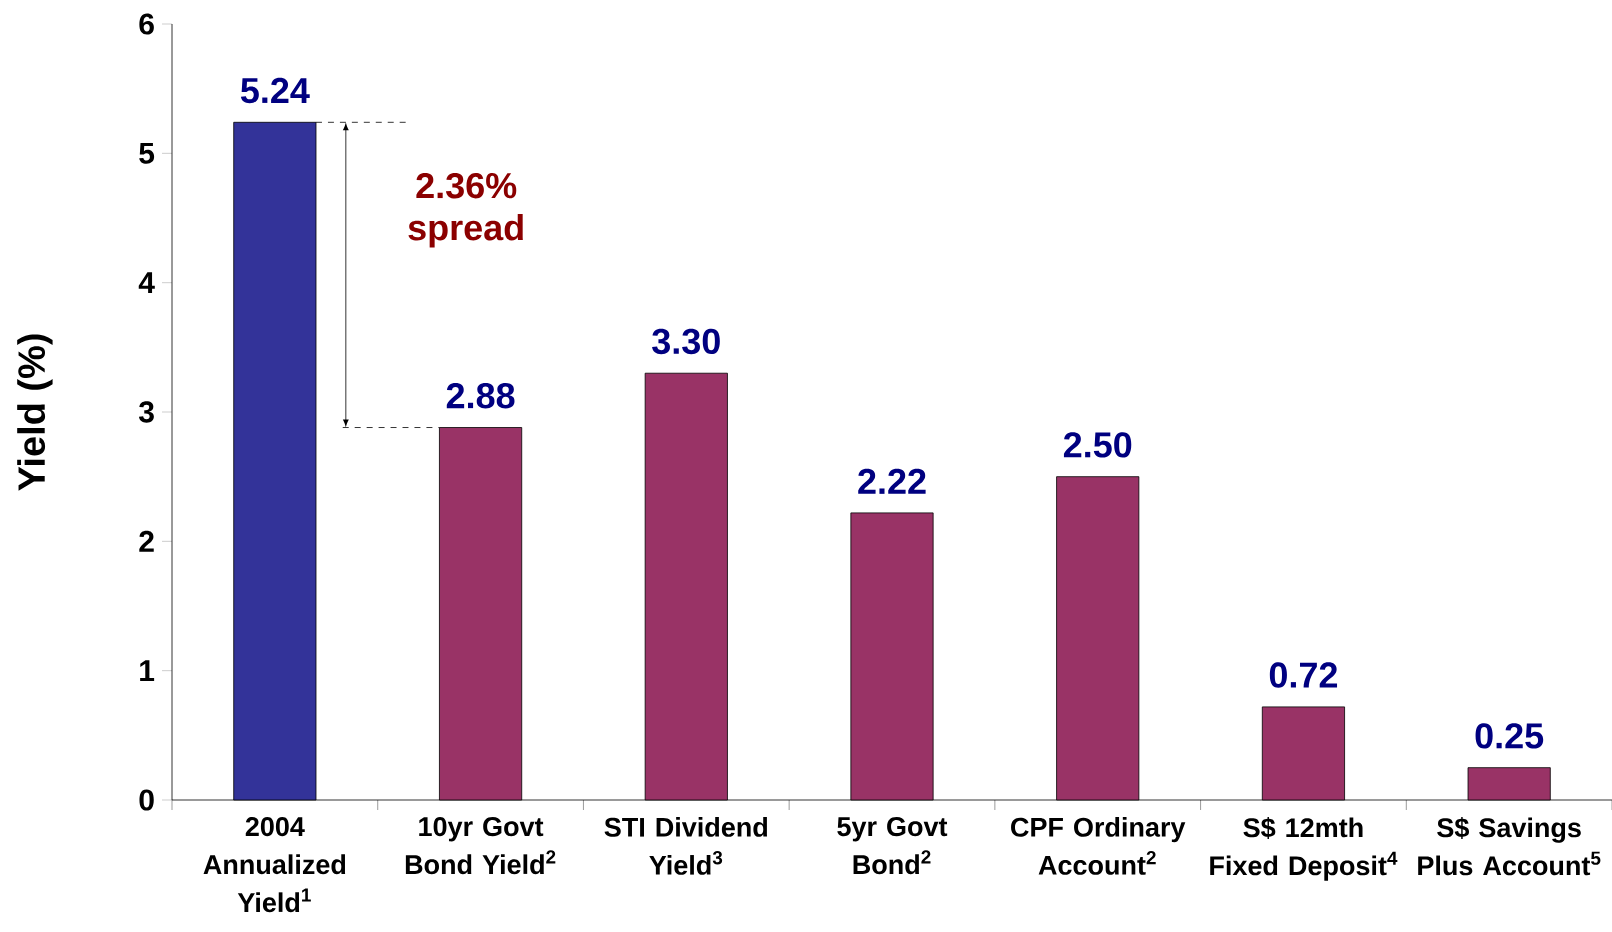  I want to click on y-axis-title: Yield (%), so click(35, 412).